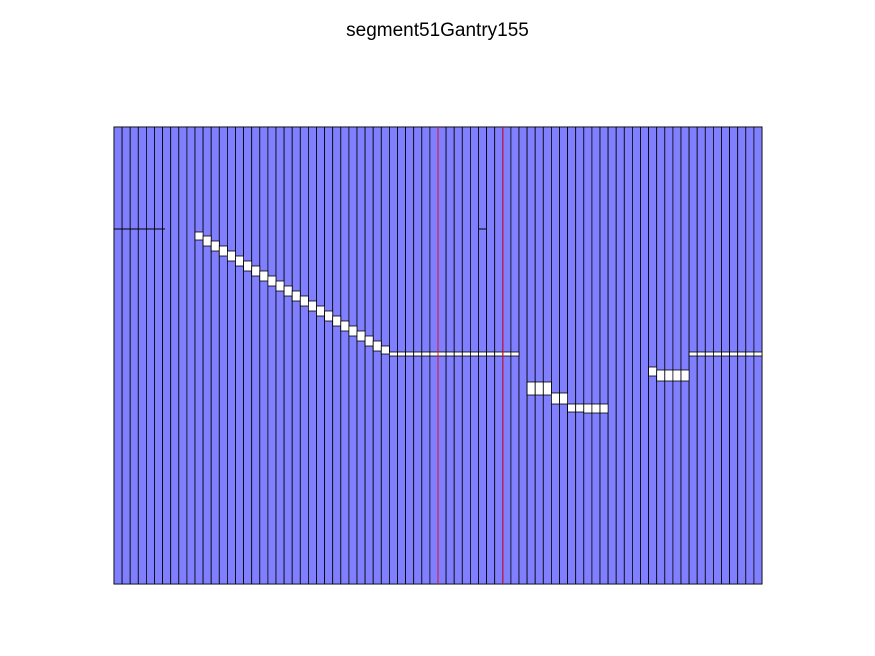  I want to click on figure-title: segment51Gantry155, so click(437, 30).